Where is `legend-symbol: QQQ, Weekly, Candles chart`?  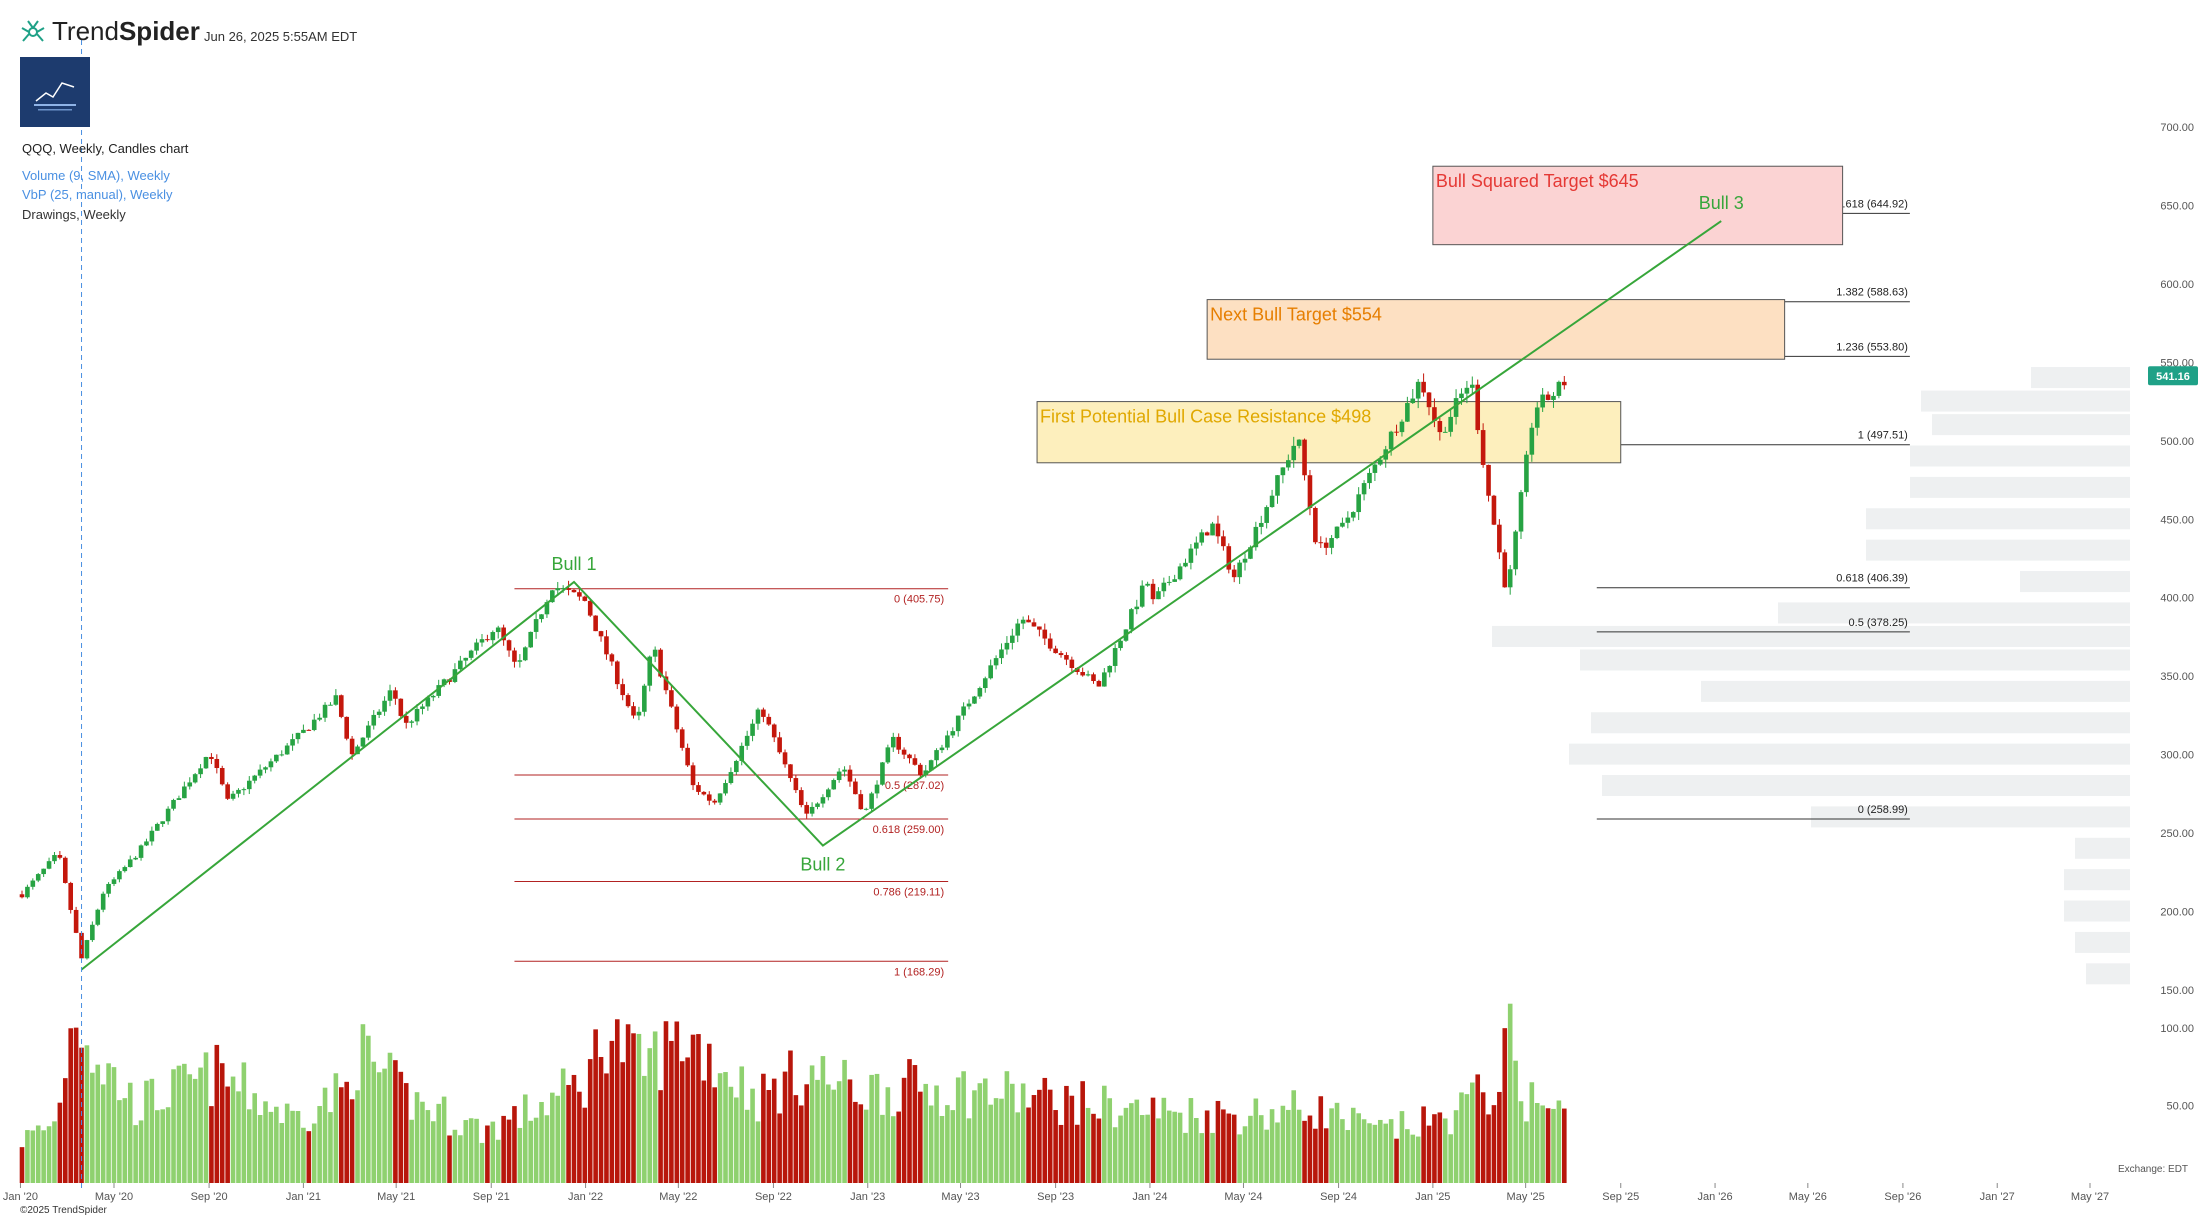
legend-symbol: QQQ, Weekly, Candles chart is located at coordinates (105, 148).